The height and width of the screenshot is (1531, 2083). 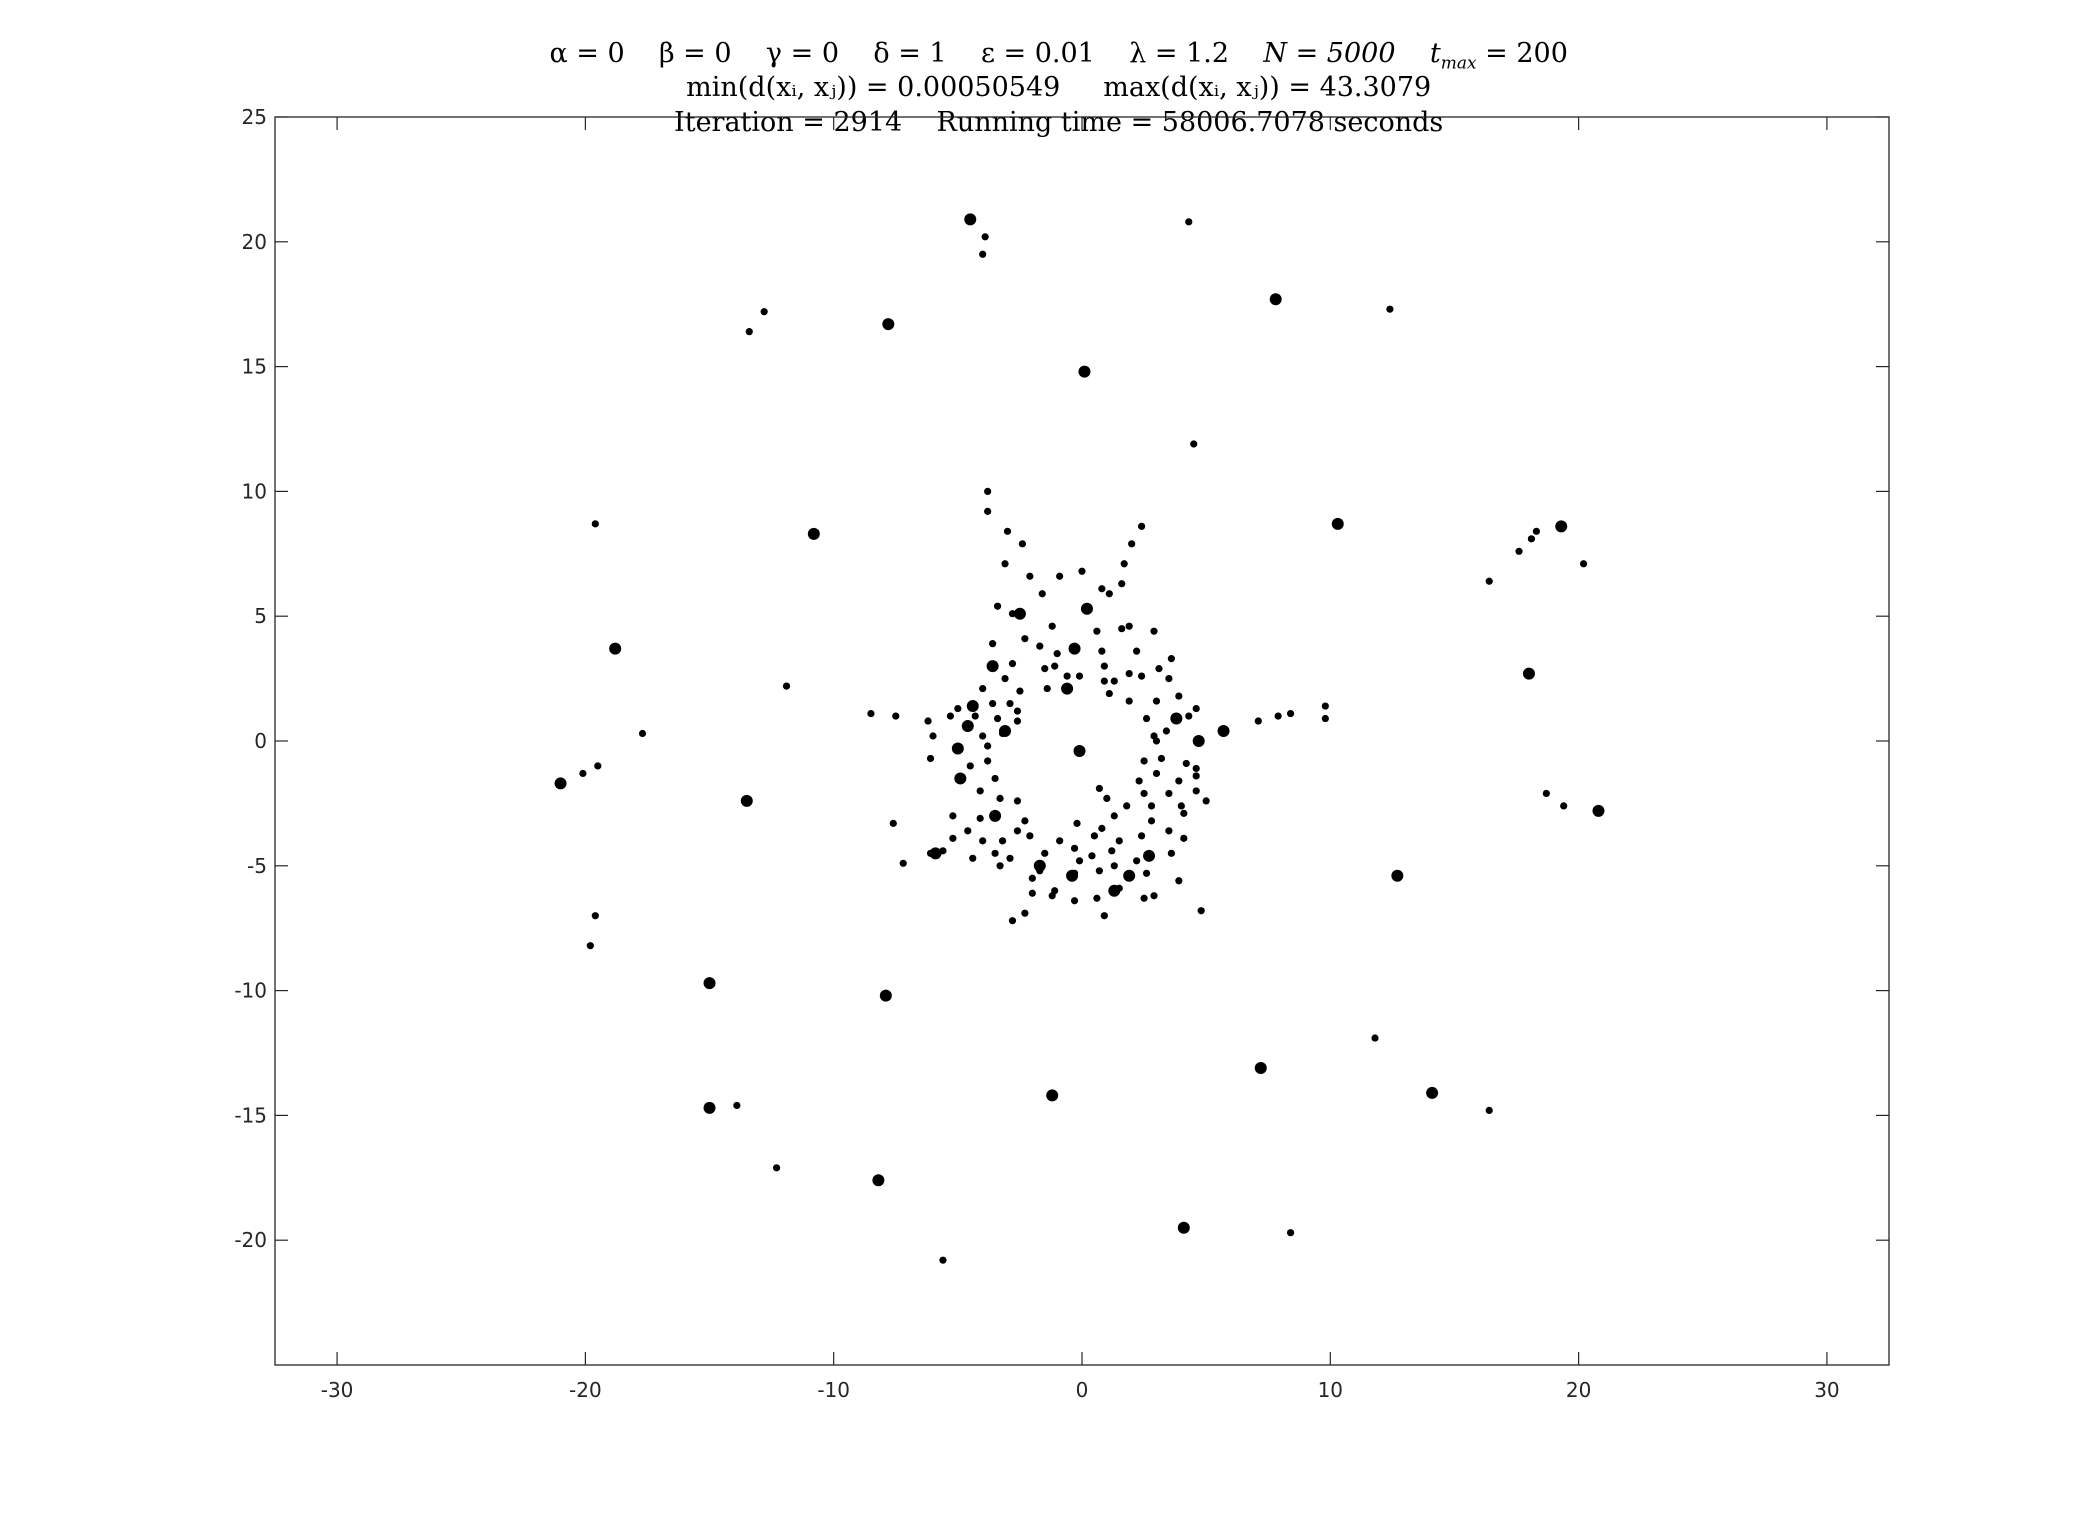 What do you see at coordinates (833, 1390) in the screenshot?
I see `x-tick-label: -10` at bounding box center [833, 1390].